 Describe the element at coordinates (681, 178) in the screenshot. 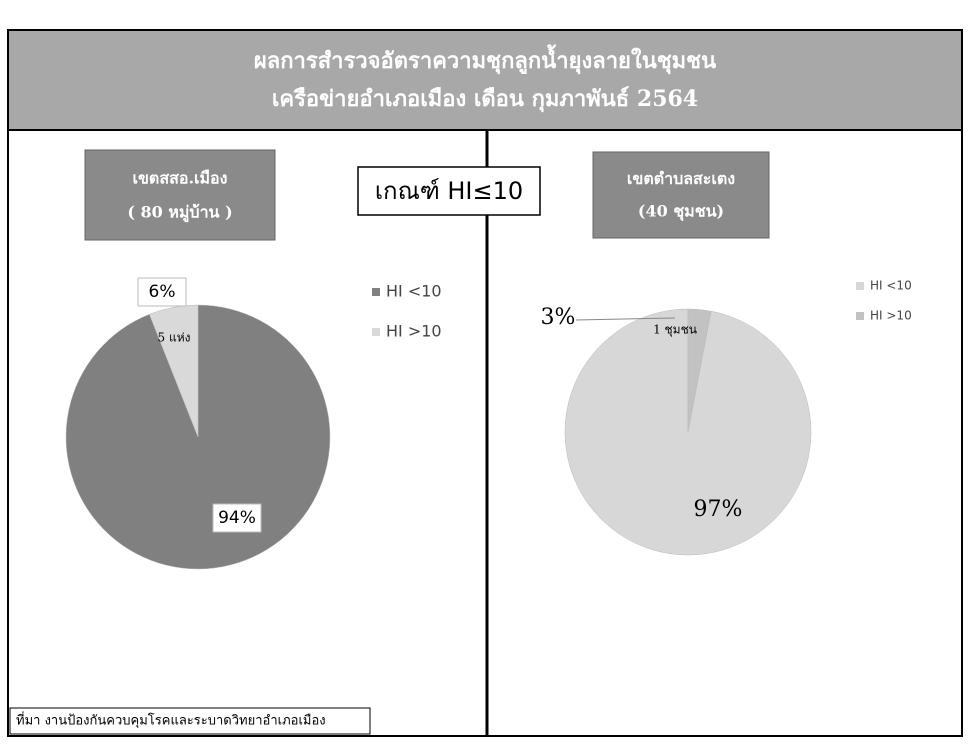

I see `group-title: เขตตำบลสะเตง` at that location.